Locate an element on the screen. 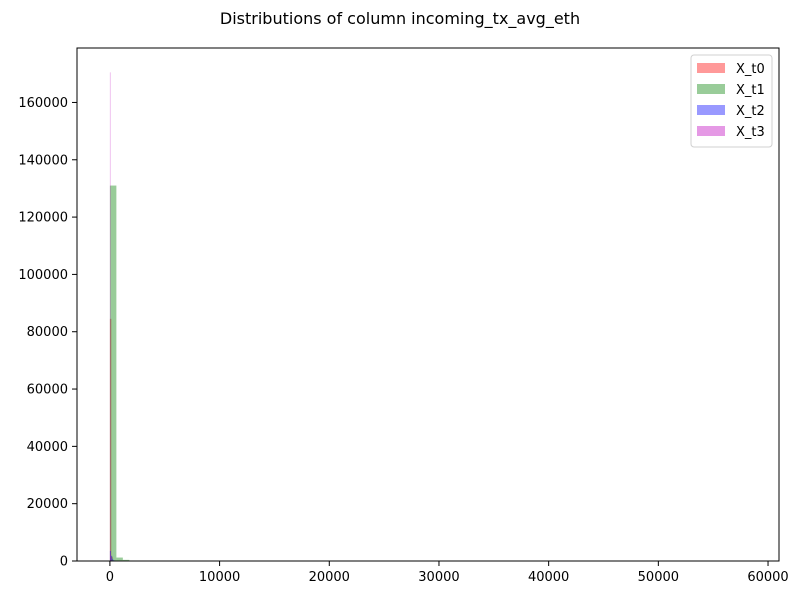  y-tick-label-4: 80000 is located at coordinates (47, 332).